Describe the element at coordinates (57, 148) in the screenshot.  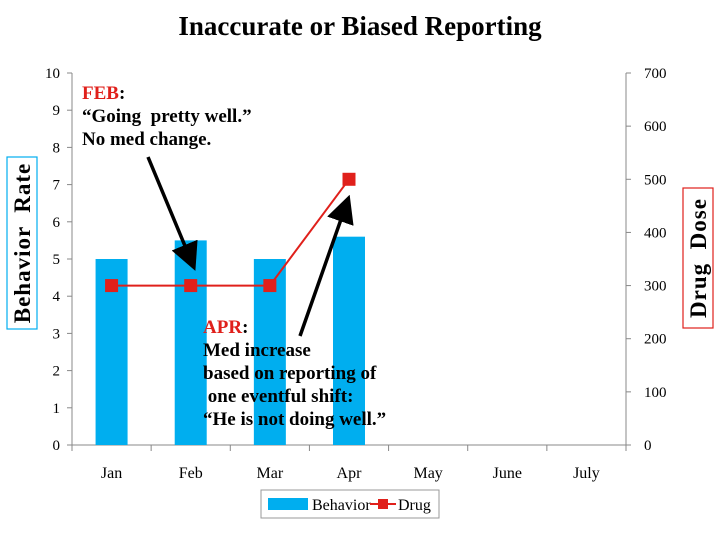
I see `left-tick-label: 8` at that location.